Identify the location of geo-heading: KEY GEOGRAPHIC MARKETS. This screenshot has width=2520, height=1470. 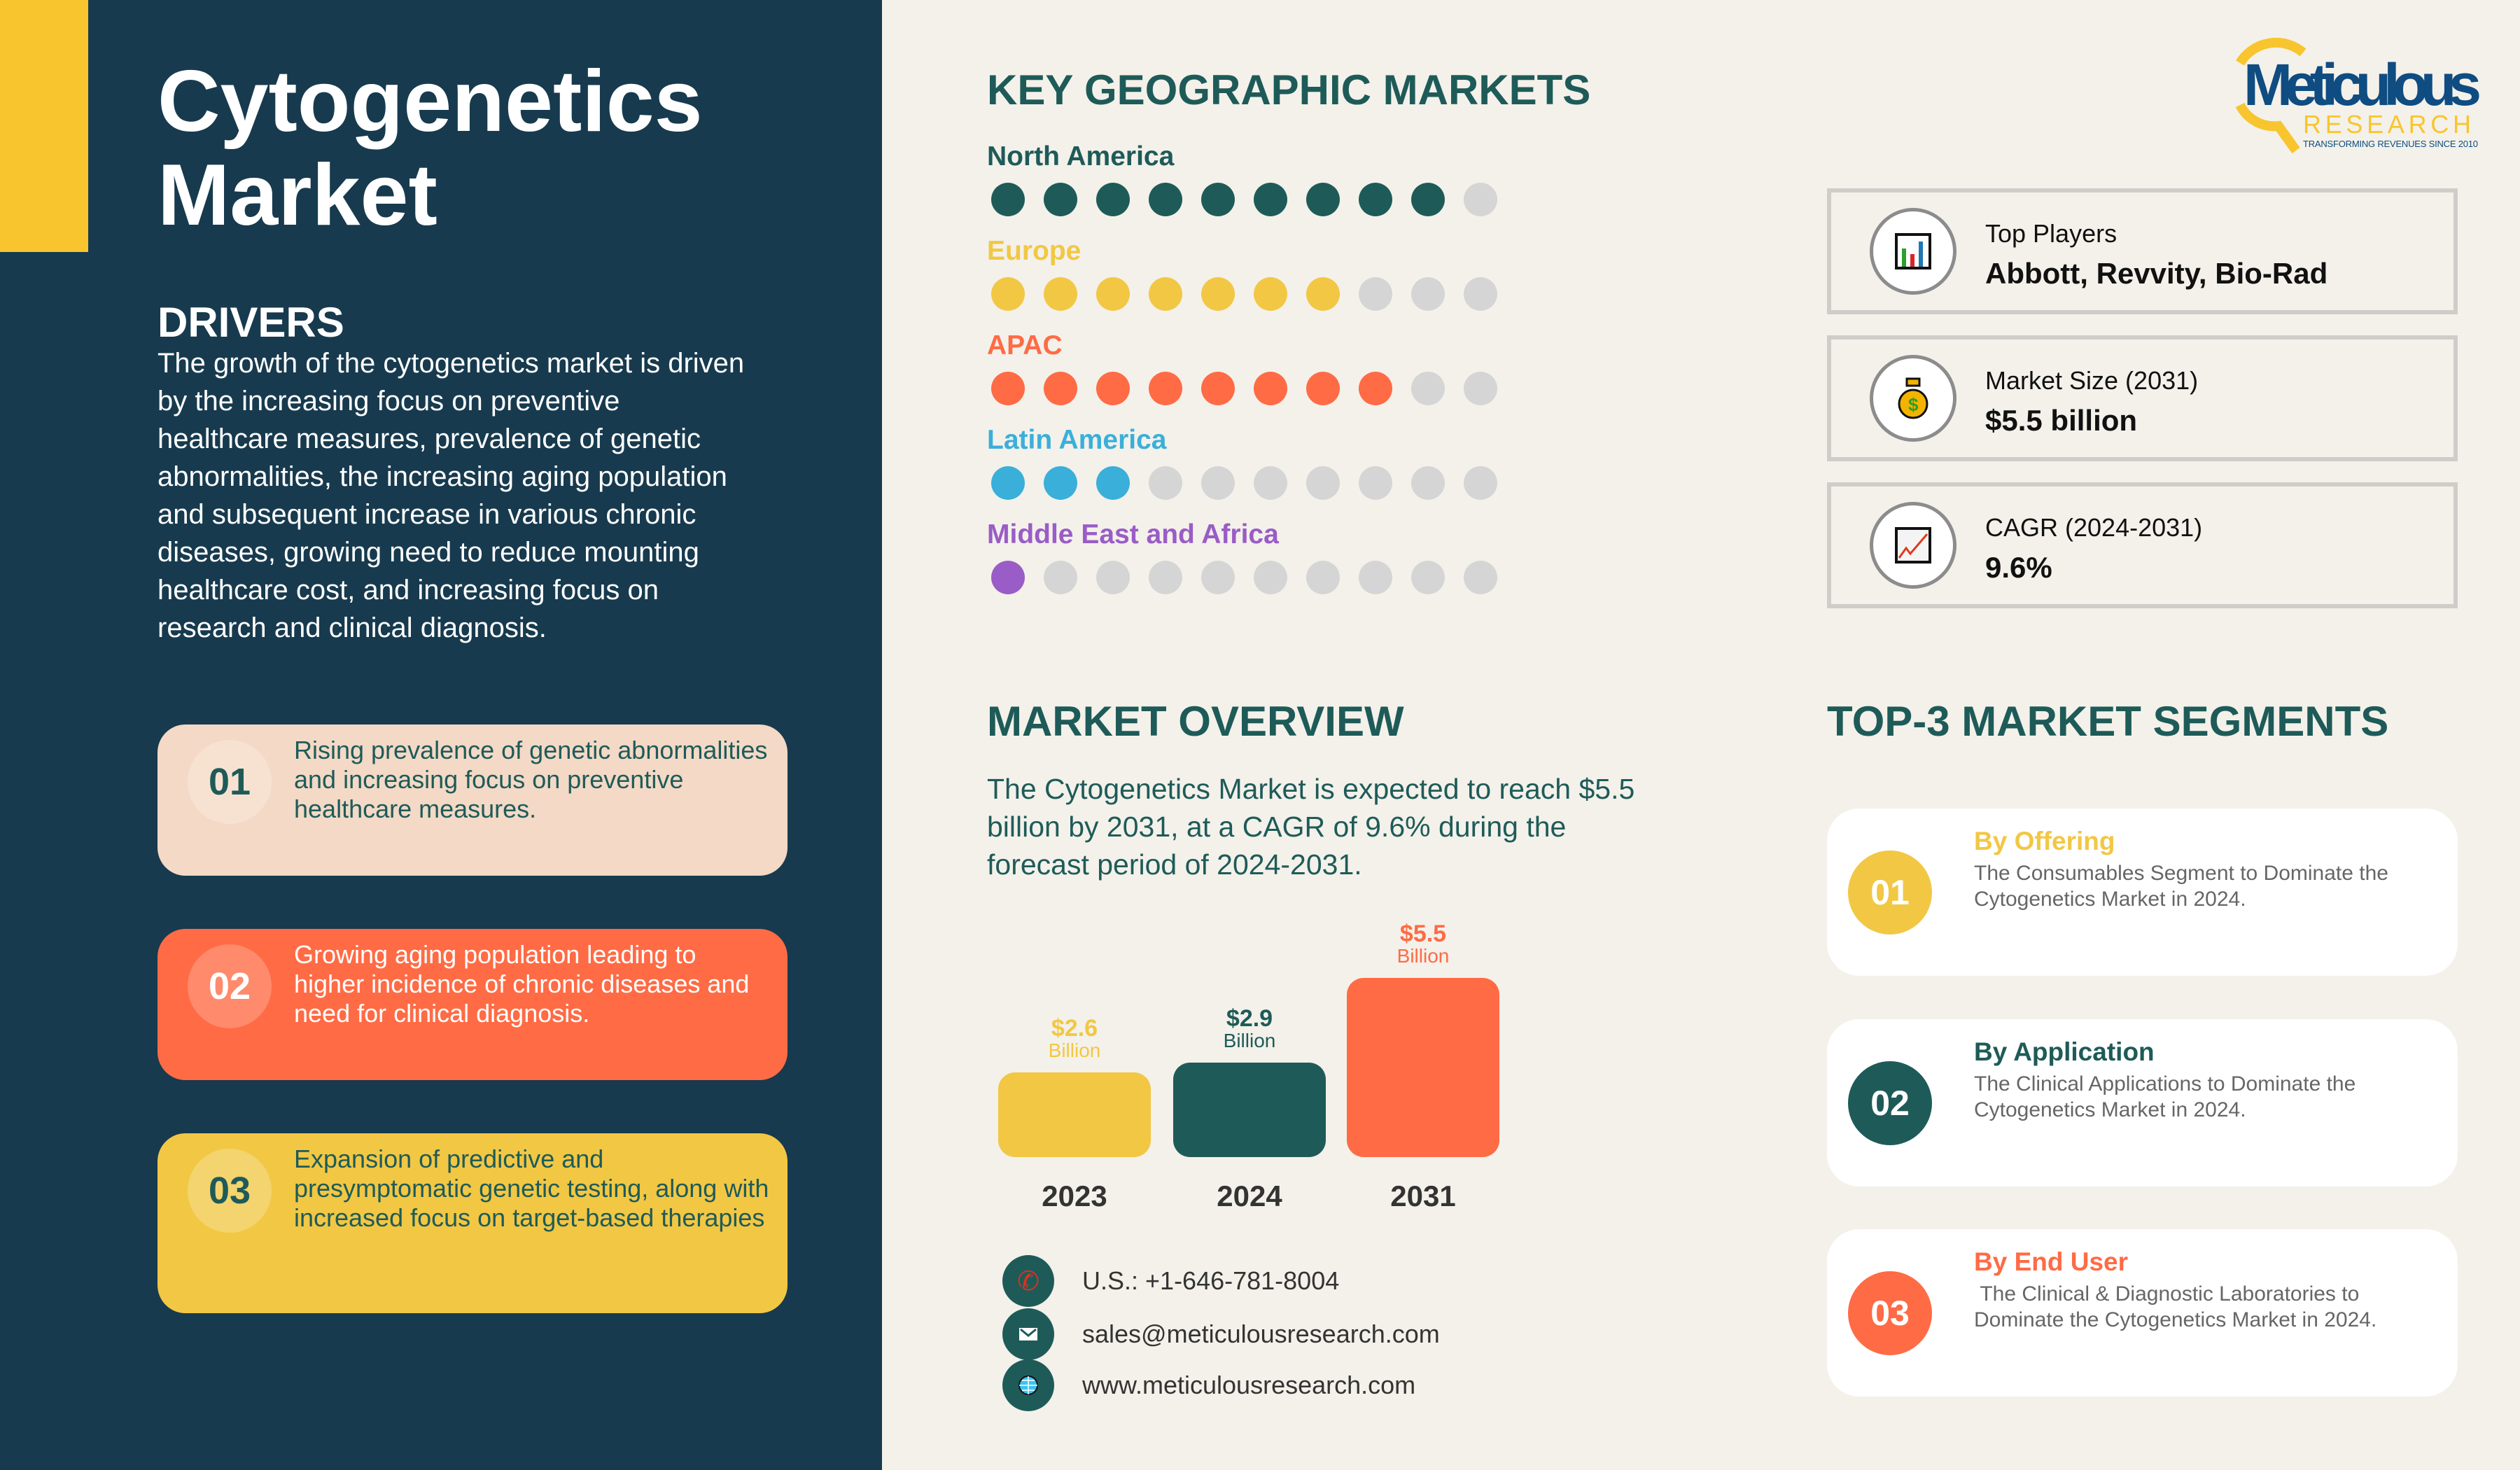
(1289, 89).